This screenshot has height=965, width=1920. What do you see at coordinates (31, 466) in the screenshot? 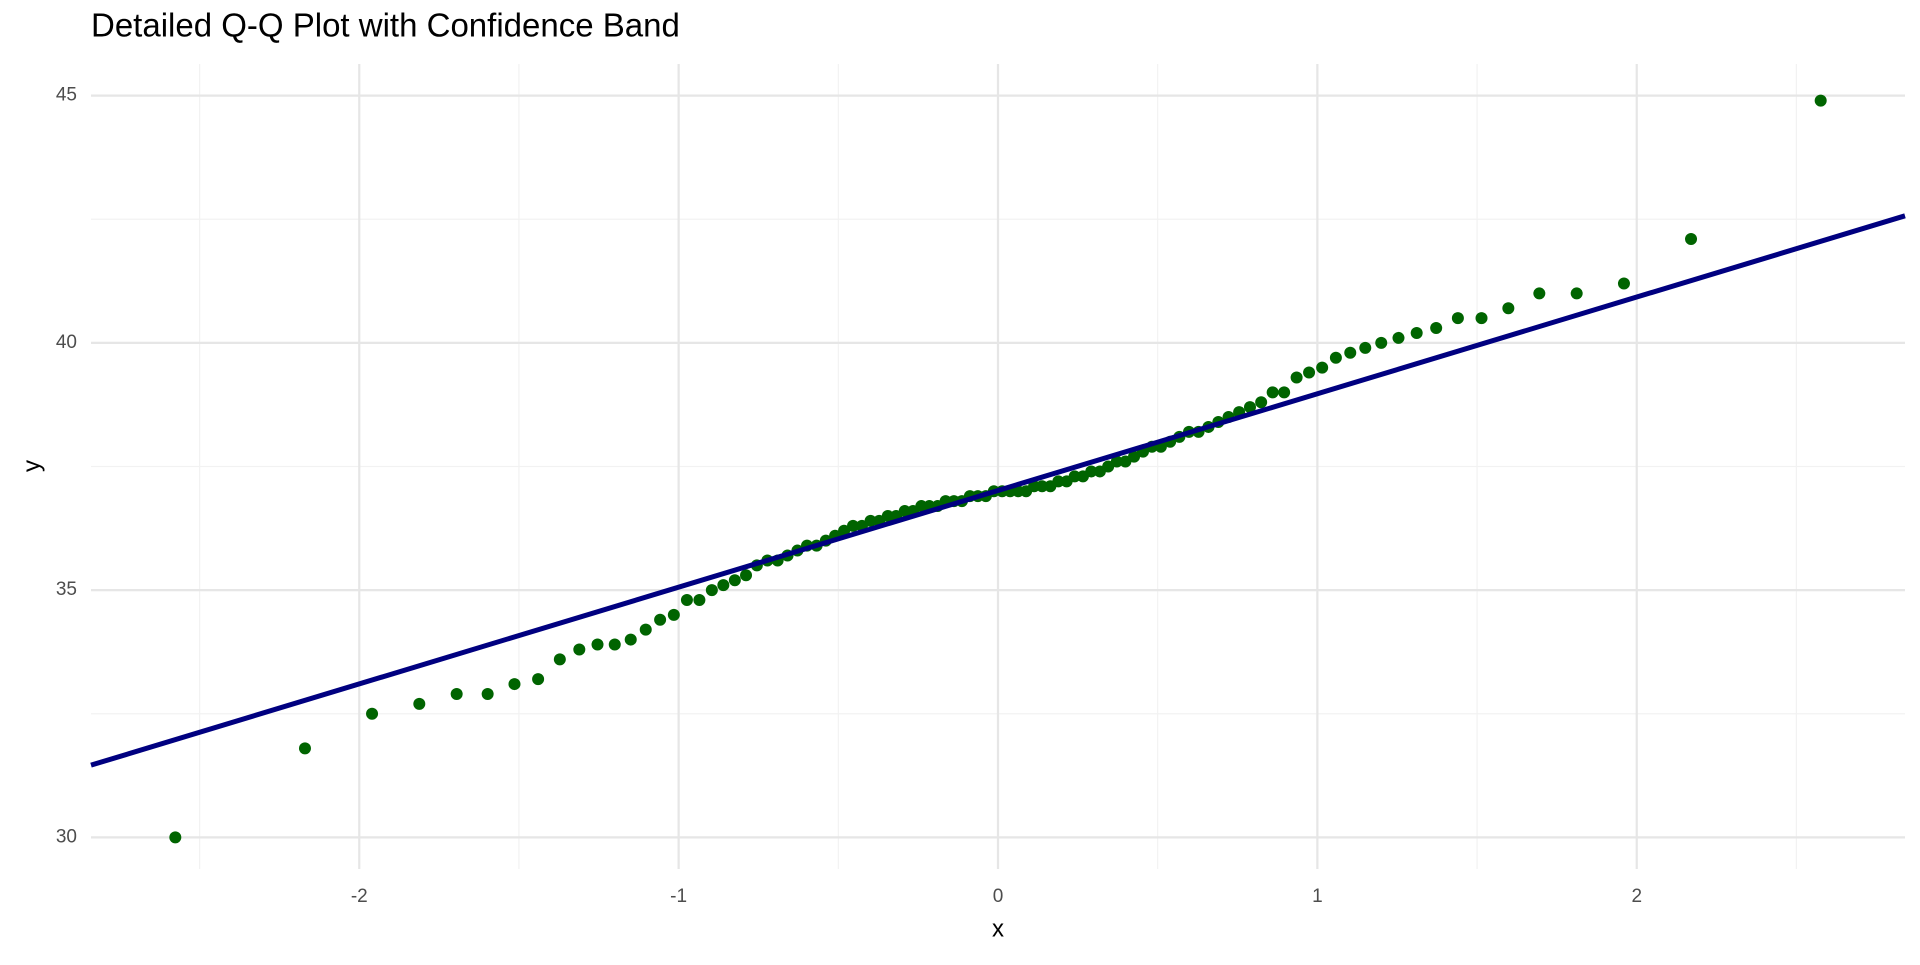
I see `y-axis-title: y` at bounding box center [31, 466].